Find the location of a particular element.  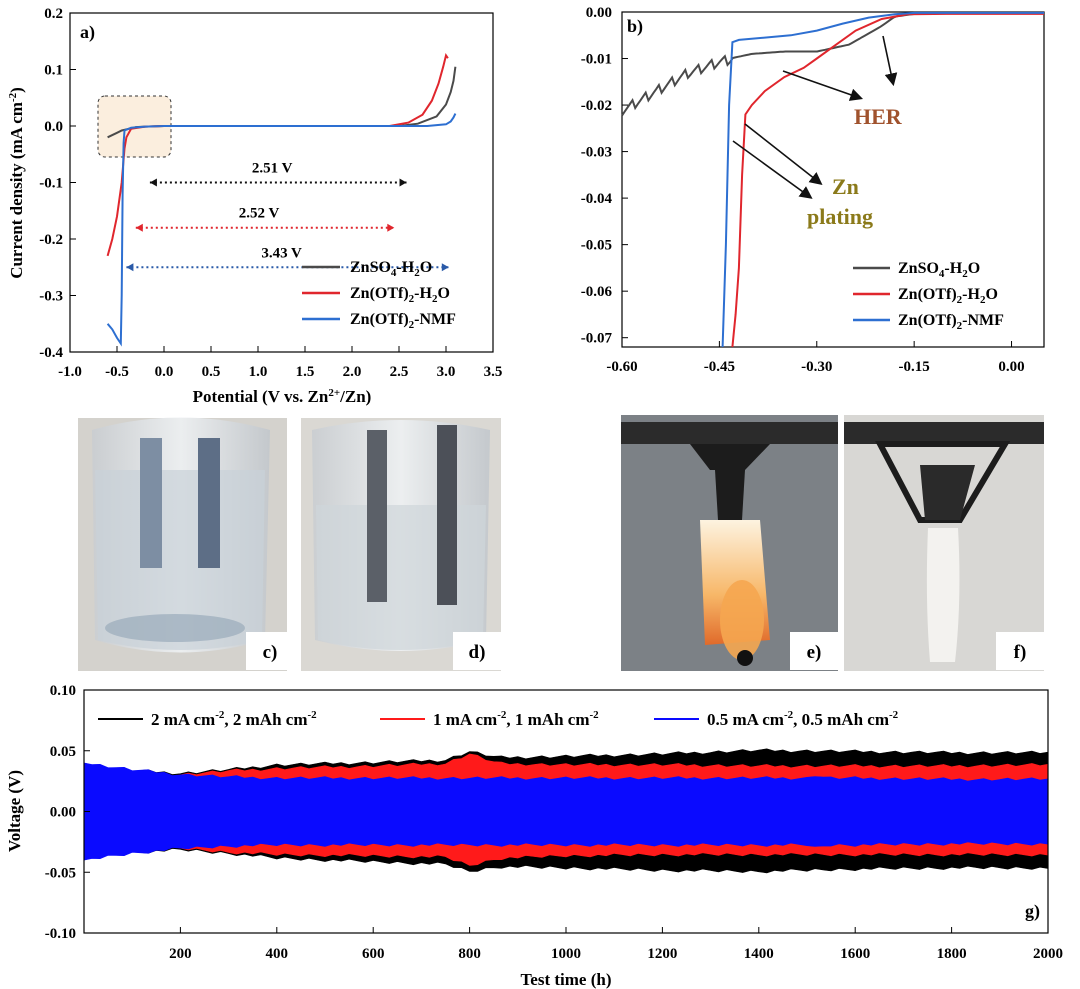

panel-a-xtick-label: 2.0 is located at coordinates (352, 372).